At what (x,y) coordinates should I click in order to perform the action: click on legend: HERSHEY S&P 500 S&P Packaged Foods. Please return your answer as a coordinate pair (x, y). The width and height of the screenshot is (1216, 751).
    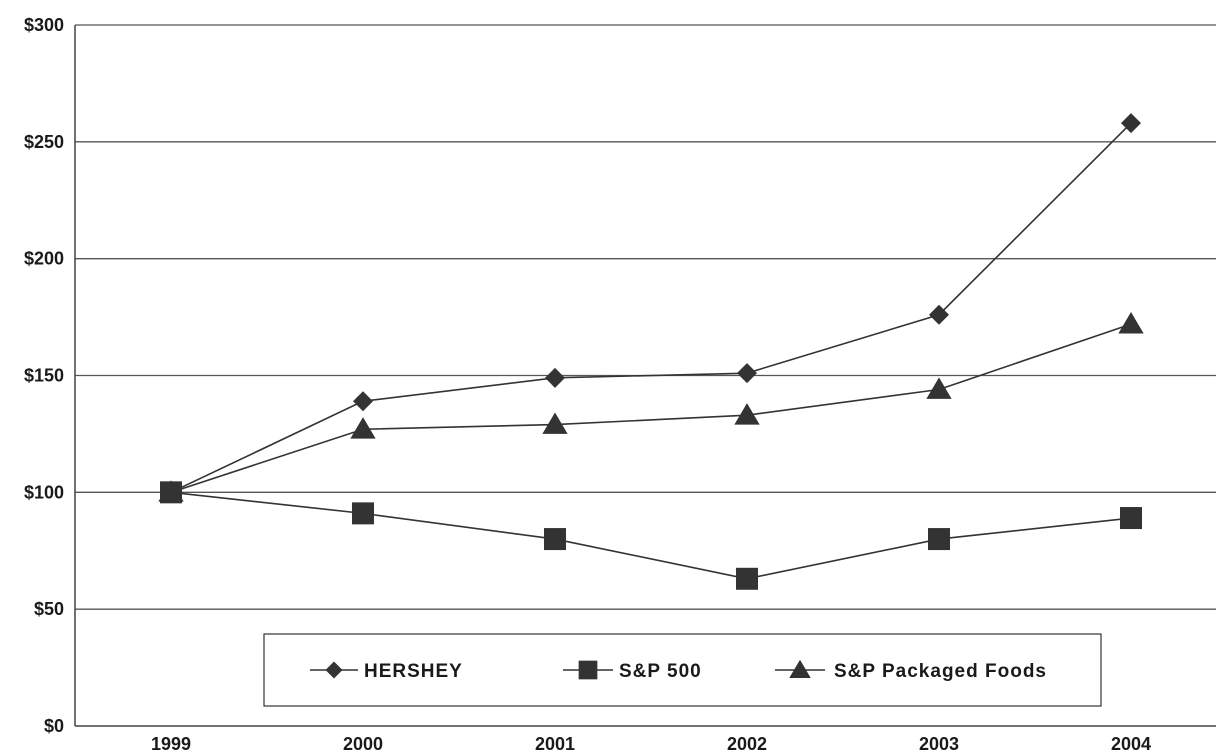
    Looking at the image, I should click on (682, 670).